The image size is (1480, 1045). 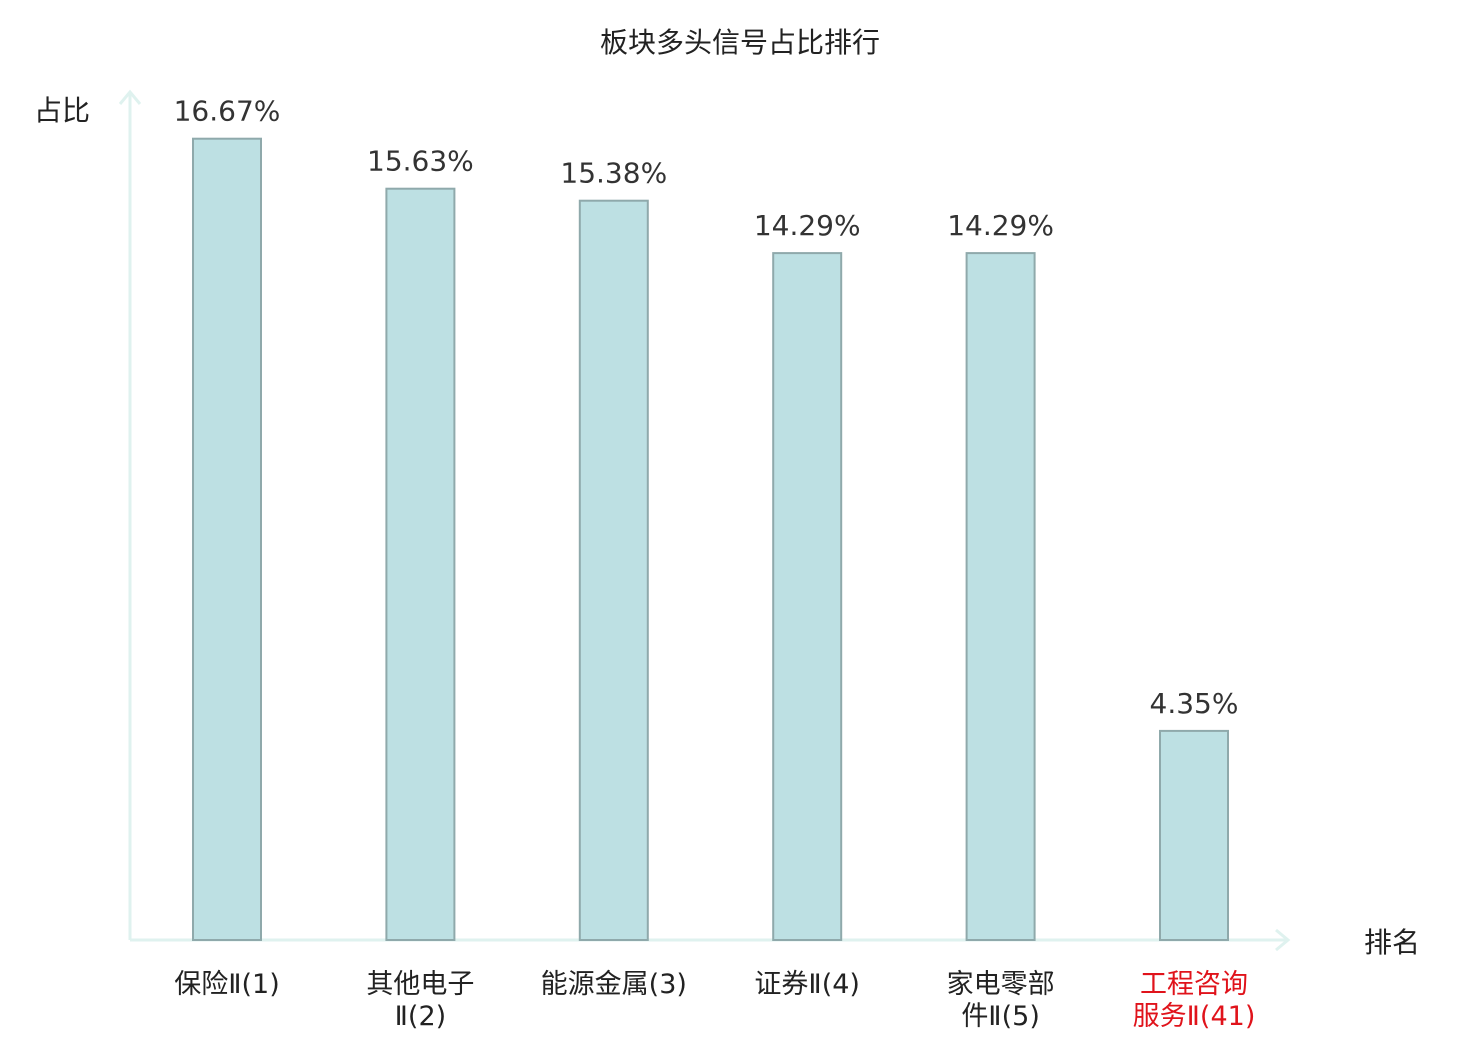 I want to click on category-label-1: 保险Ⅱ(1), so click(x=227, y=984).